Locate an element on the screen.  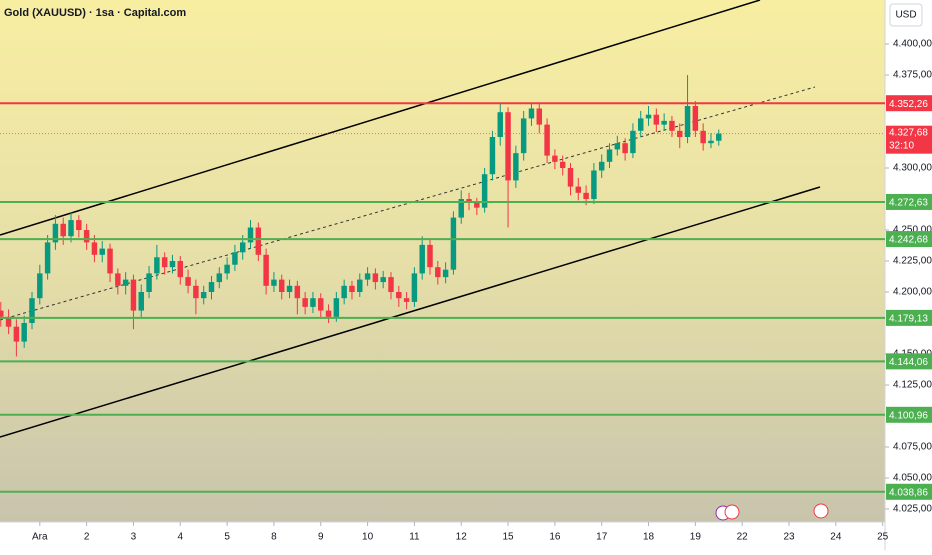
y-tick-label: 4.225,00 is located at coordinates (912, 261).